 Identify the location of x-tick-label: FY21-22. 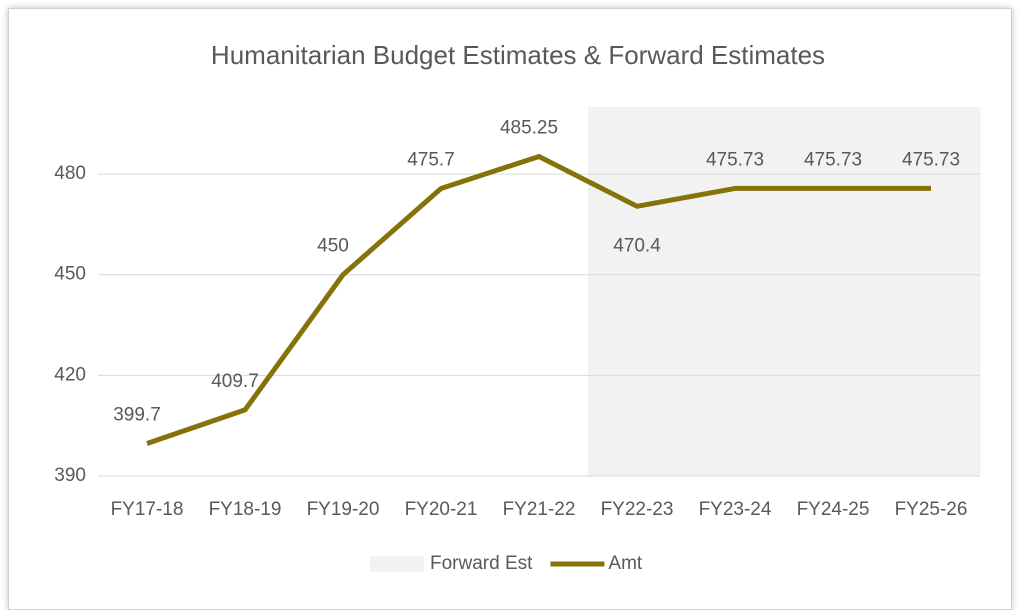
(539, 509).